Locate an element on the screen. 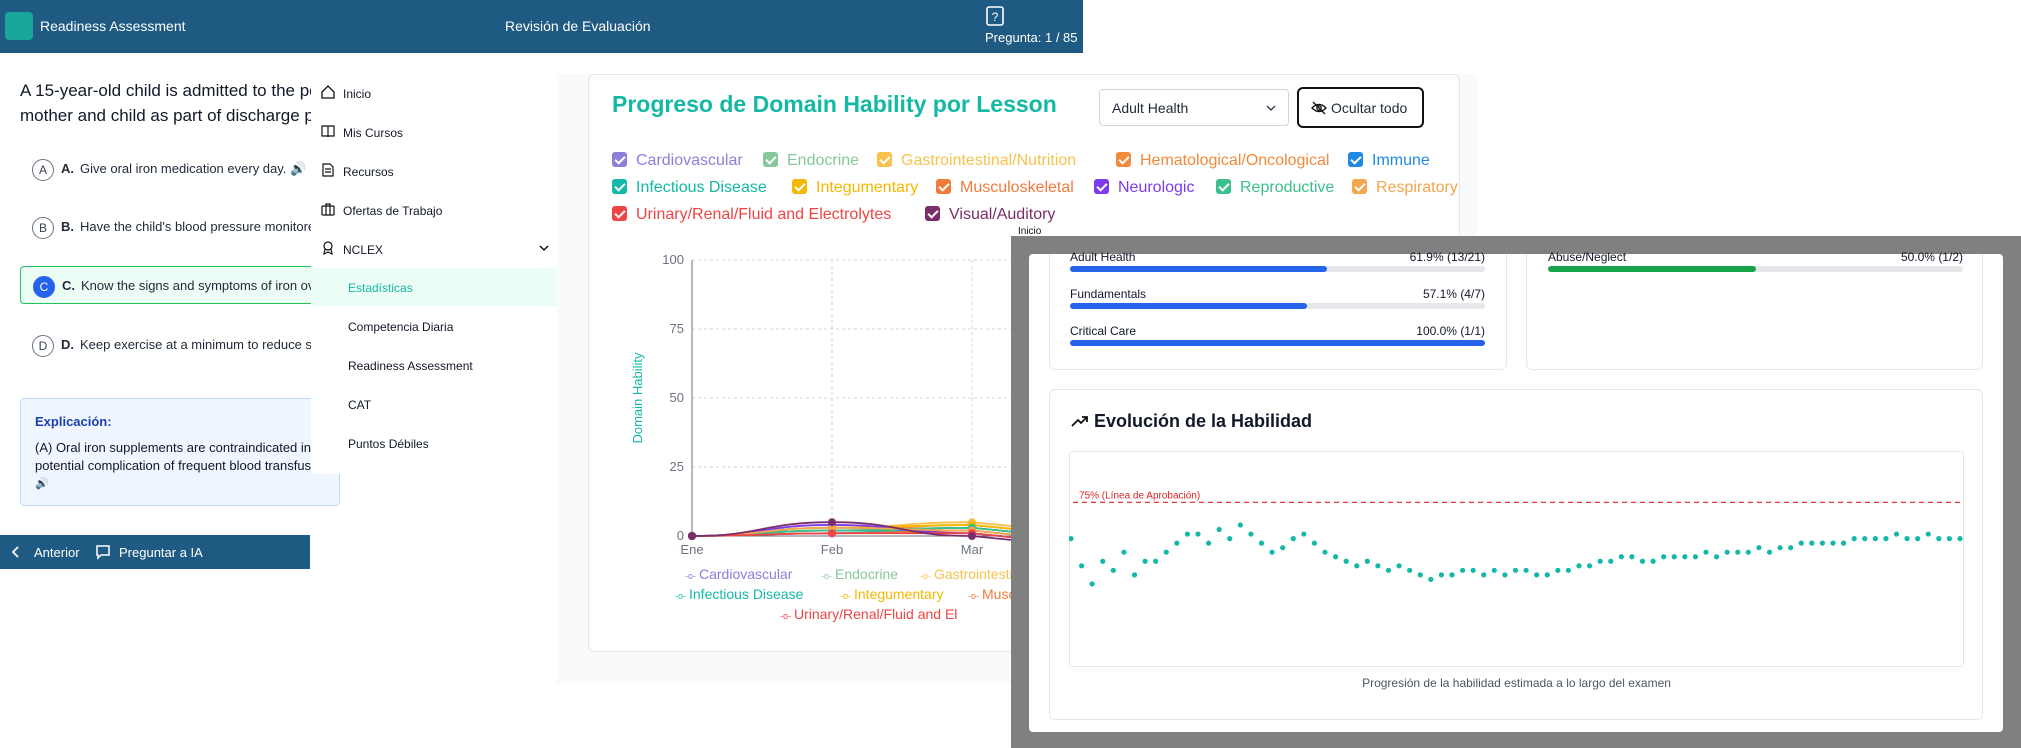  sidebar-subitem-competencia: Competencia Diaria is located at coordinates (401, 327).